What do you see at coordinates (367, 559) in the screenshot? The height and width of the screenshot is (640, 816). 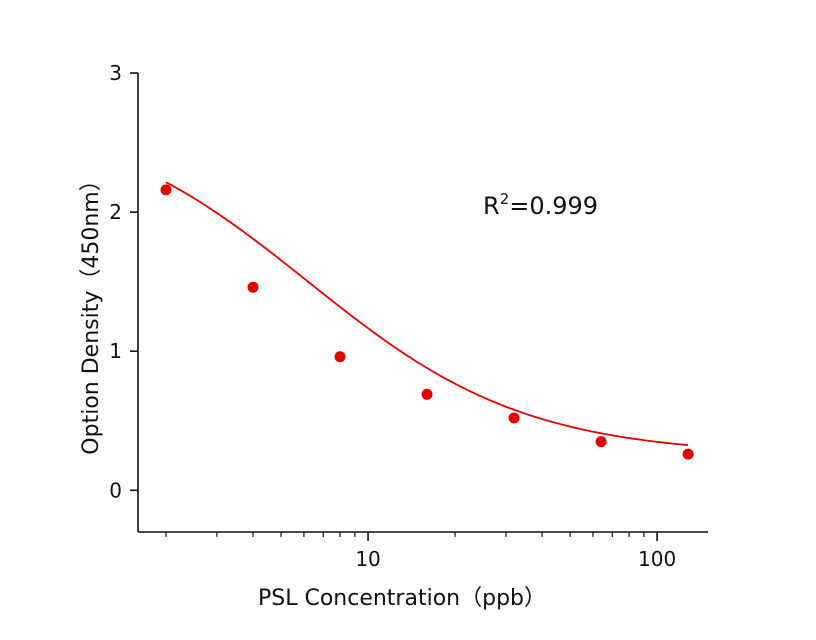 I see `x-tick-label: 10` at bounding box center [367, 559].